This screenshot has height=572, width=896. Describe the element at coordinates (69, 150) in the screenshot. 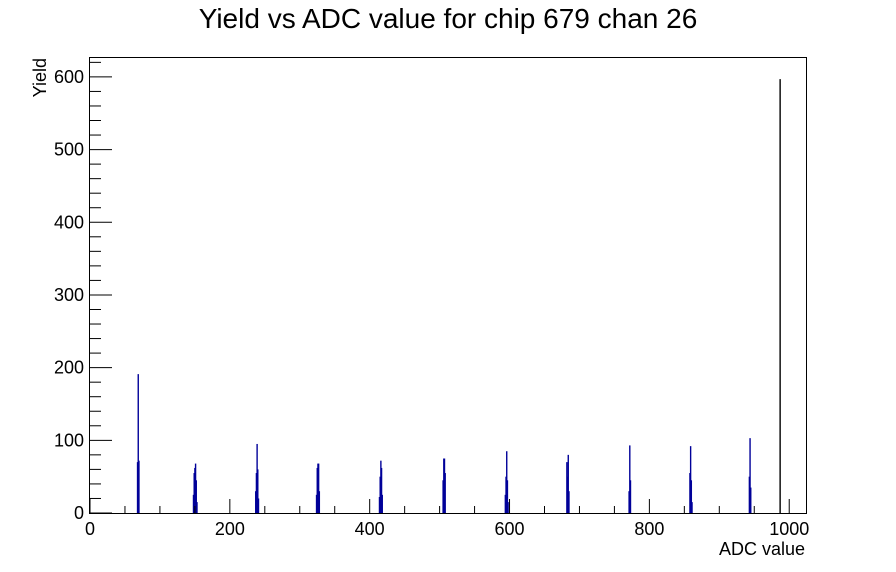

I see `y-tick-label: 500` at that location.